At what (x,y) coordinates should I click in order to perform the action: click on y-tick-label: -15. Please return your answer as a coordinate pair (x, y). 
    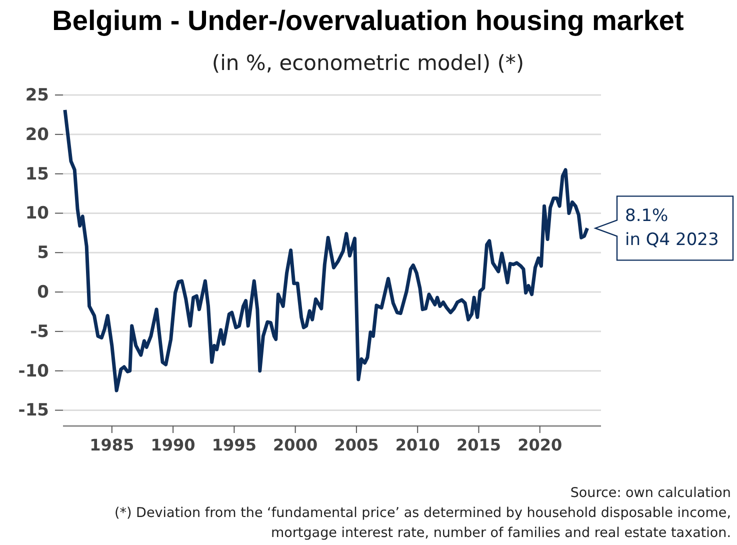
    Looking at the image, I should click on (33, 410).